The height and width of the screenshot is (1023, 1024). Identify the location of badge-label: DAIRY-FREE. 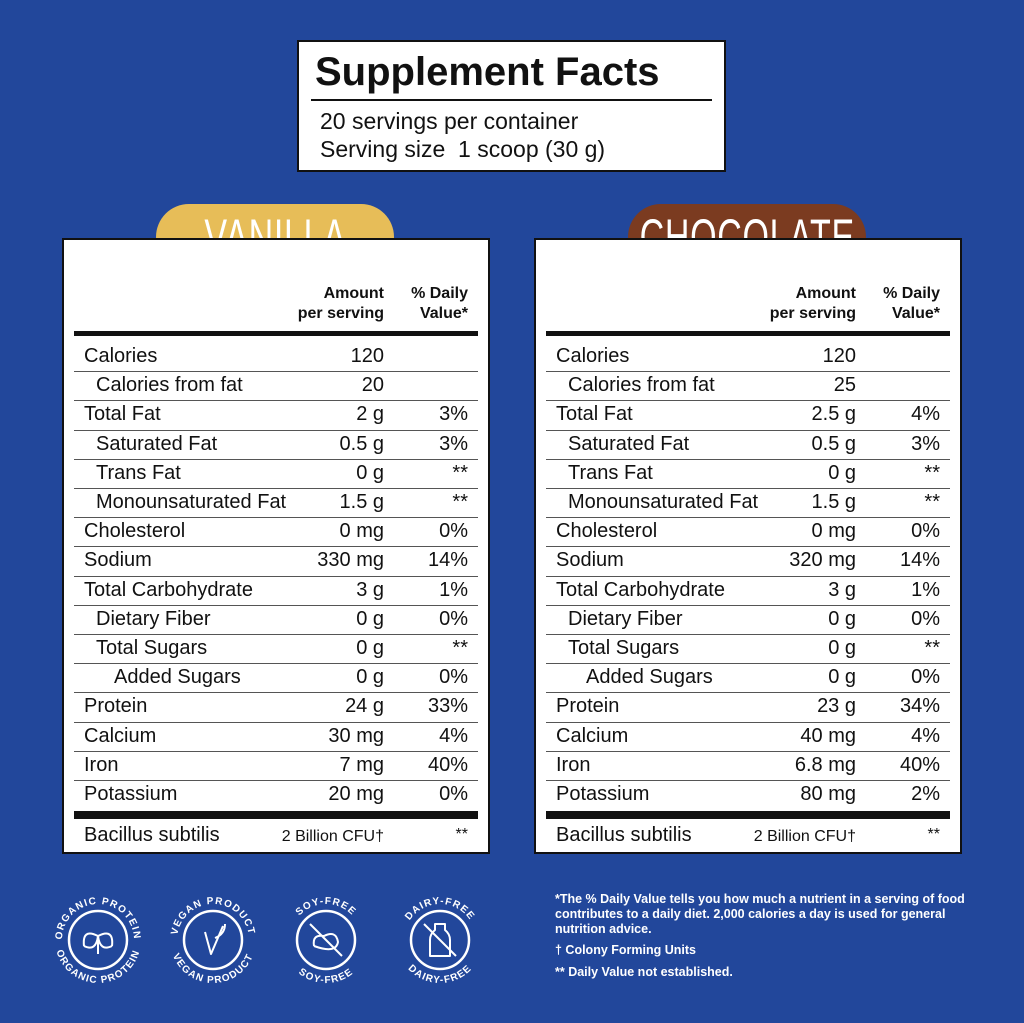
(439, 909).